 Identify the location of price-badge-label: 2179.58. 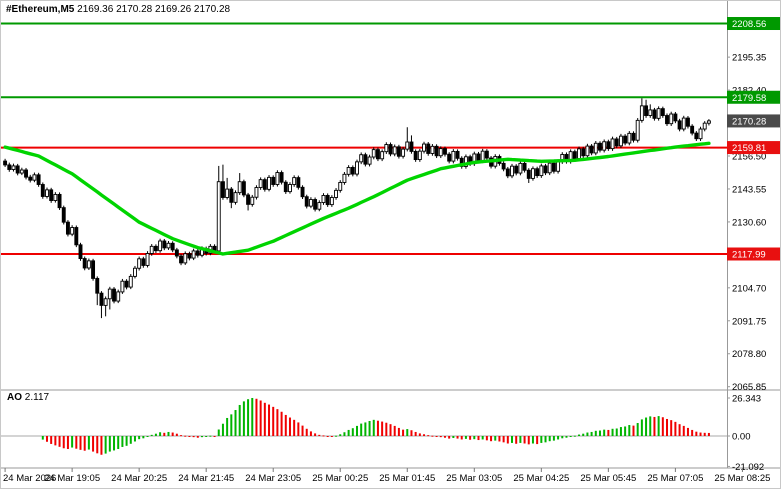
(749, 98).